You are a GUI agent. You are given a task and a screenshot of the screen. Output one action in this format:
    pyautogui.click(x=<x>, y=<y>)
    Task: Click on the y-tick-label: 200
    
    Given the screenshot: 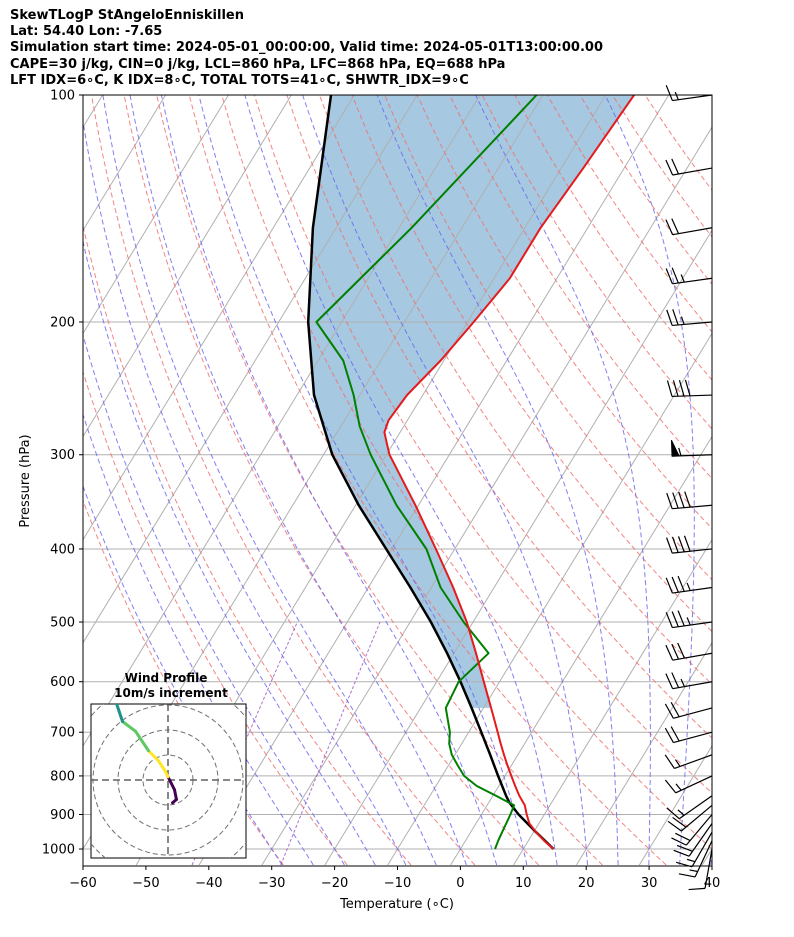 What is the action you would take?
    pyautogui.click(x=62, y=322)
    